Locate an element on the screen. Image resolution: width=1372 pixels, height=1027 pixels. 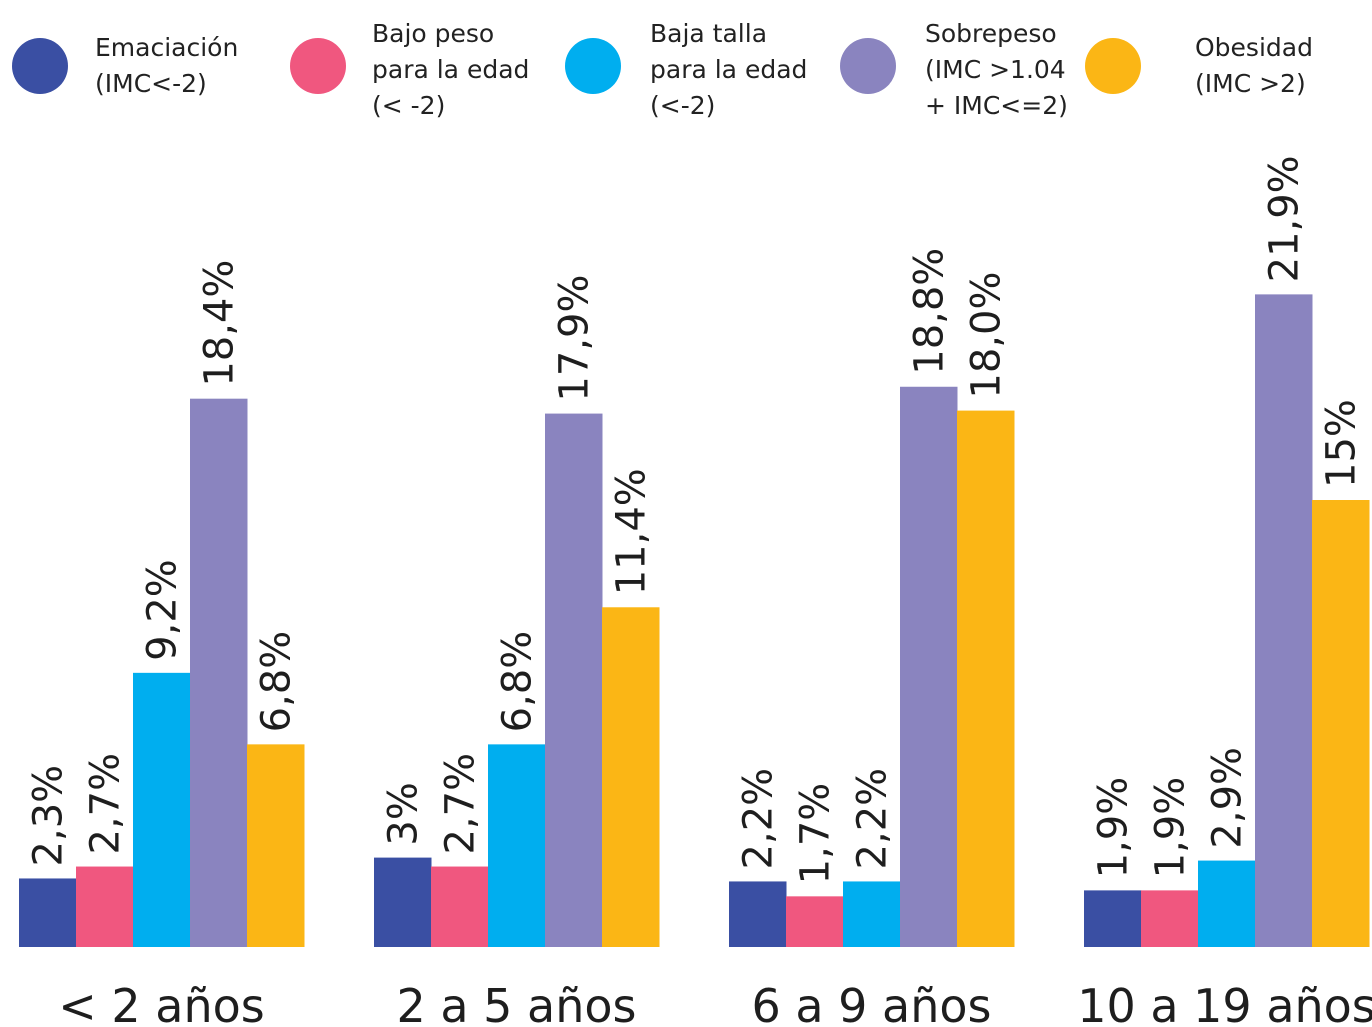
legend-label-line: Baja talla is located at coordinates (709, 33).